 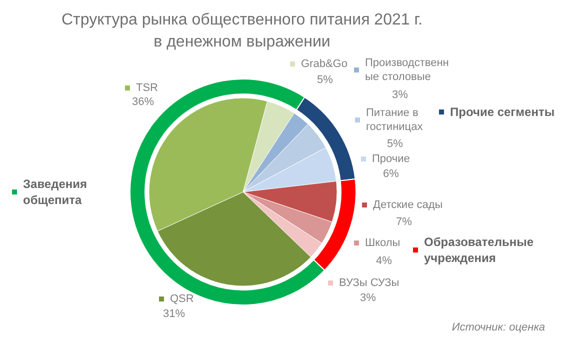 What do you see at coordinates (369, 283) in the screenshot?
I see `legend-label: ВУЗы СУЗы` at bounding box center [369, 283].